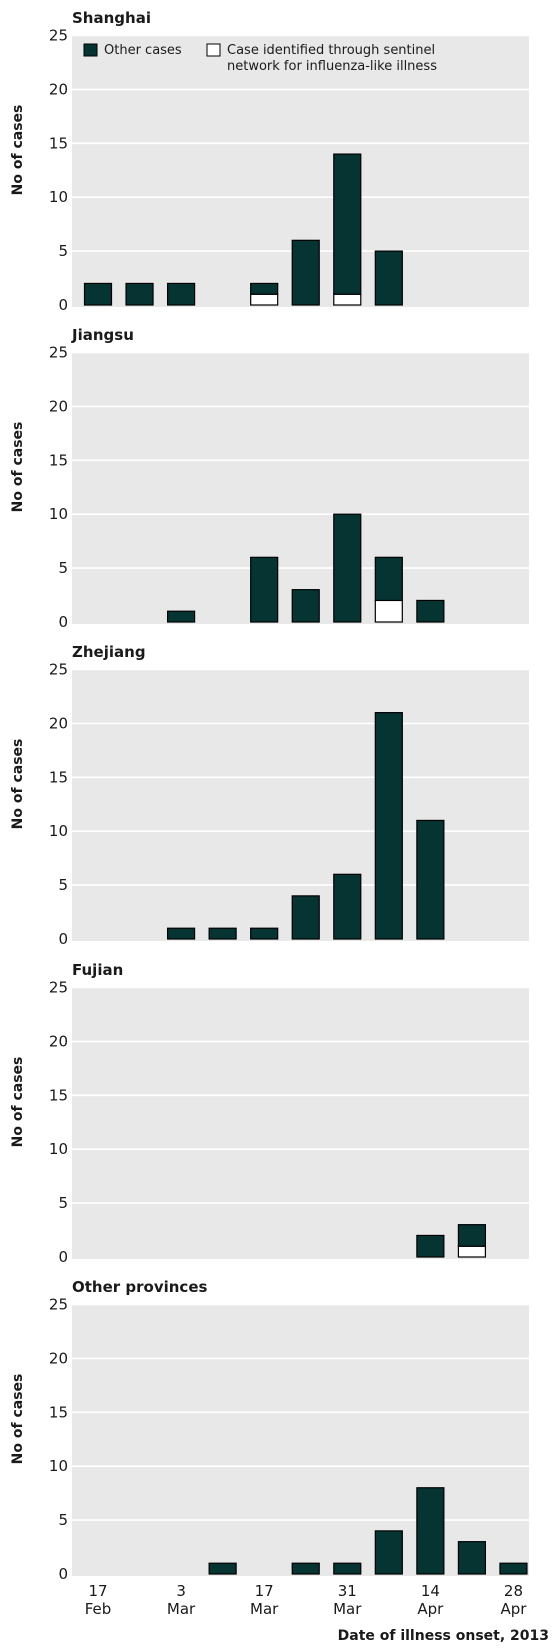  Describe the element at coordinates (347, 1591) in the screenshot. I see `x-tick-label-day: 31` at that location.